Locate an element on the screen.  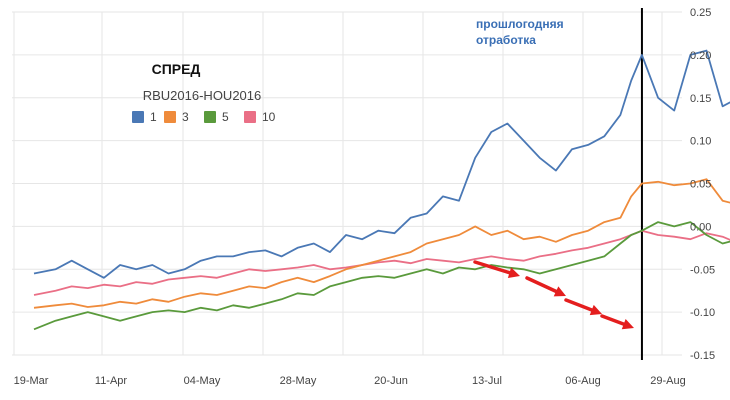
legend-item-5: 5 is located at coordinates (216, 117).